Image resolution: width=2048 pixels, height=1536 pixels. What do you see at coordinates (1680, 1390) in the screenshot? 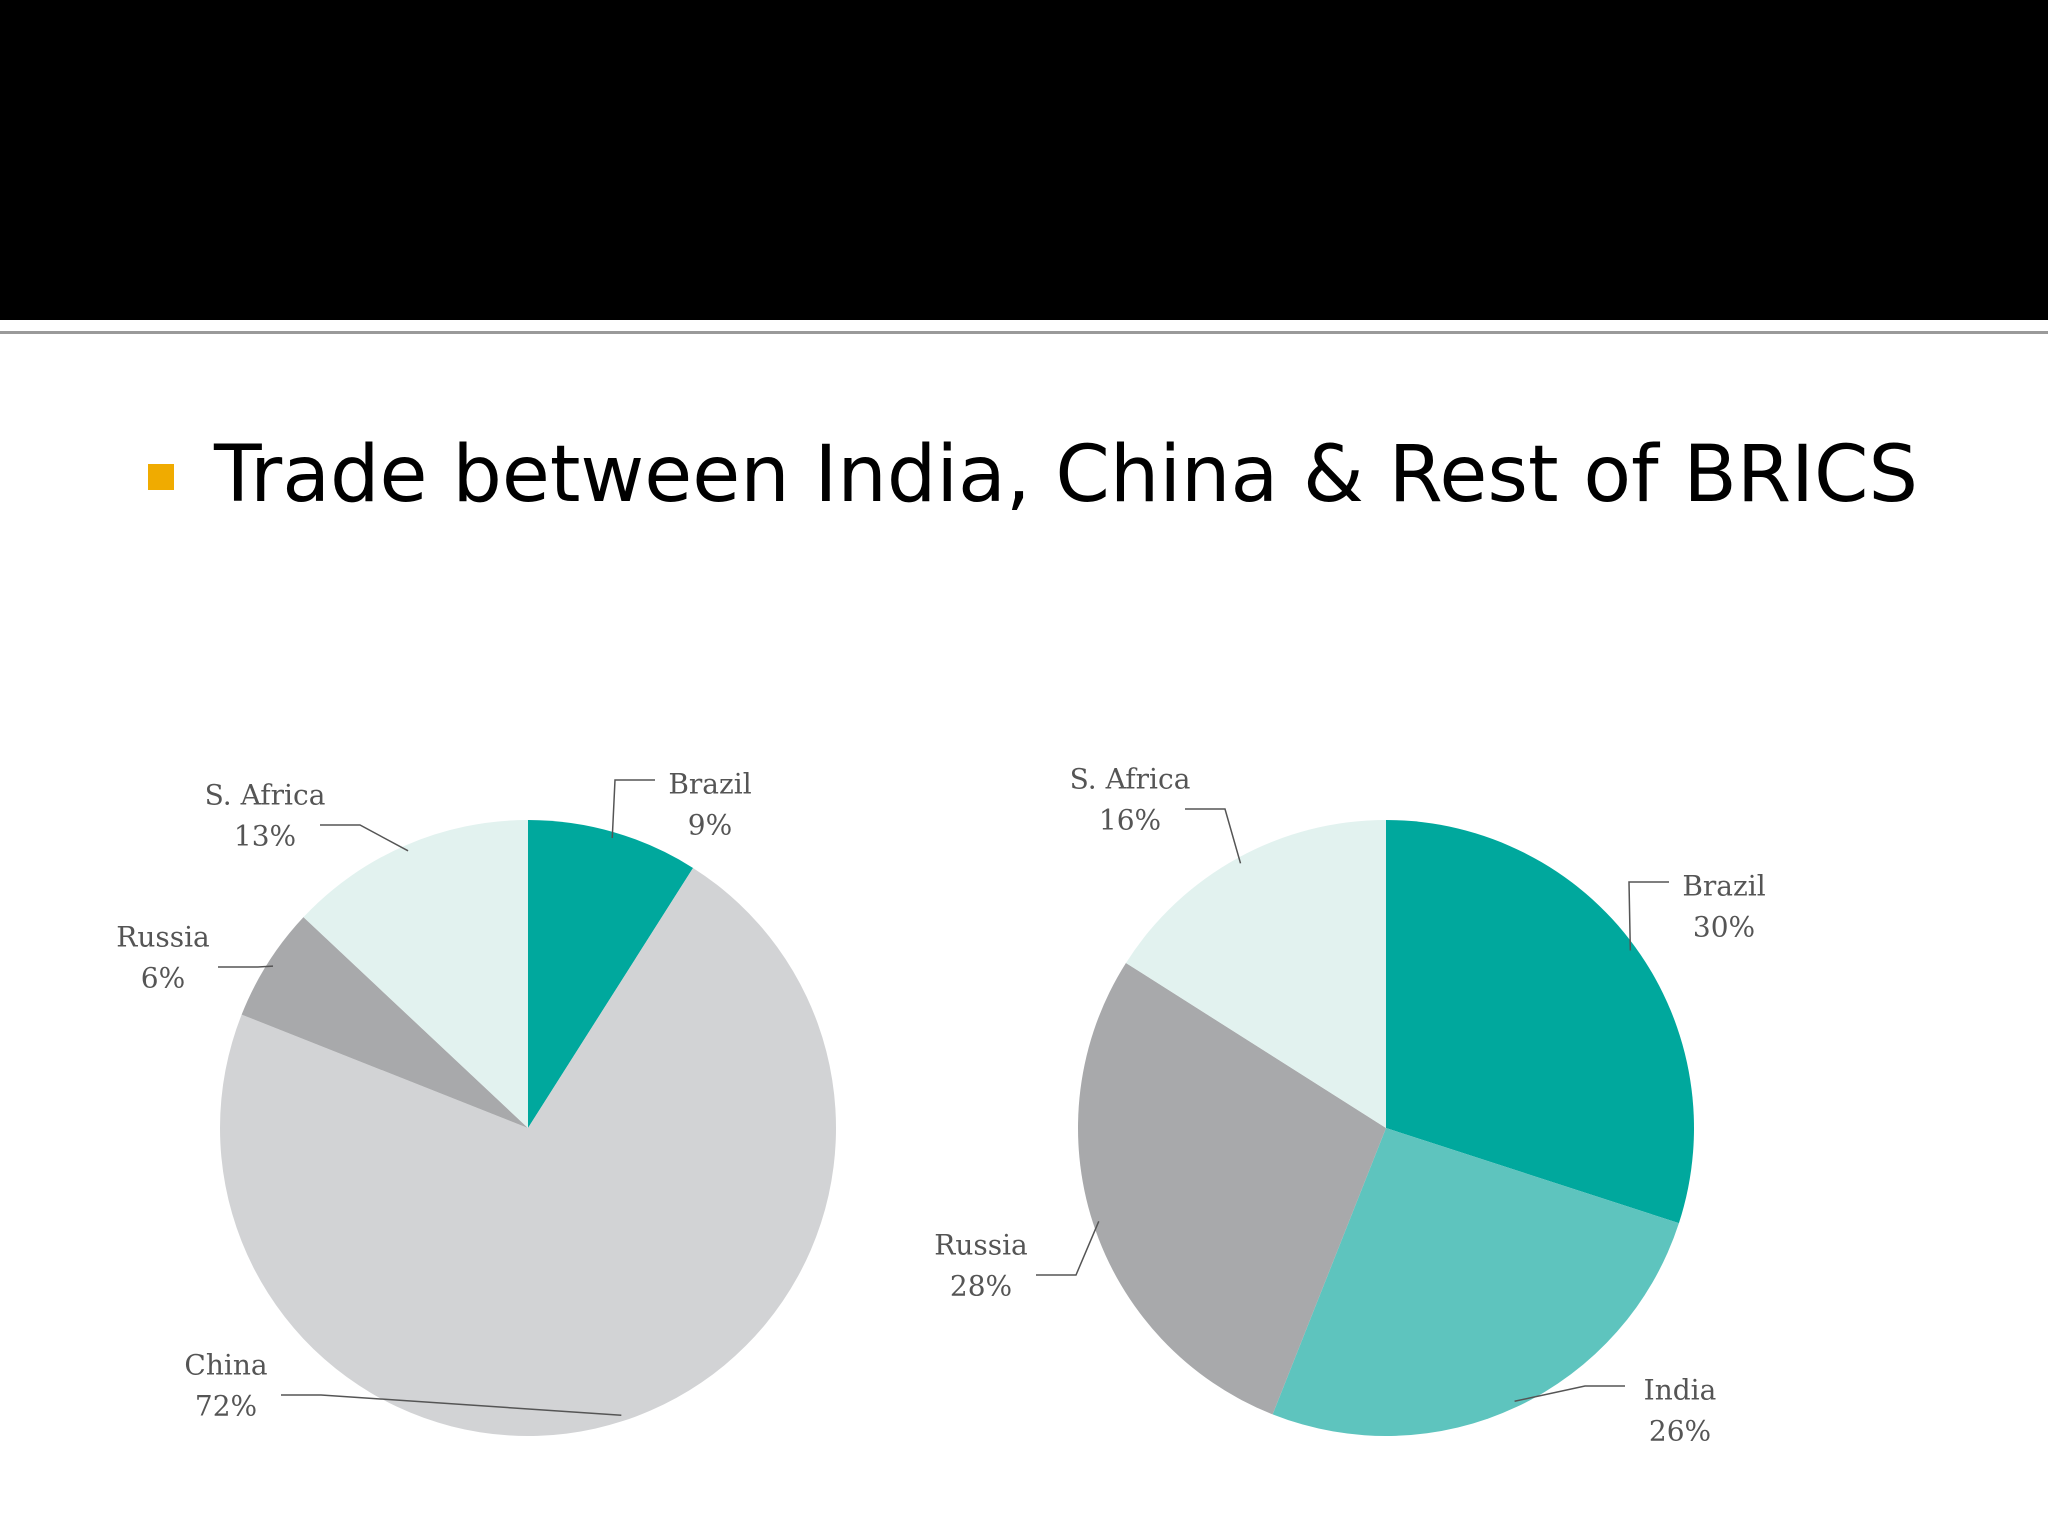
I see `slice-name: India` at bounding box center [1680, 1390].